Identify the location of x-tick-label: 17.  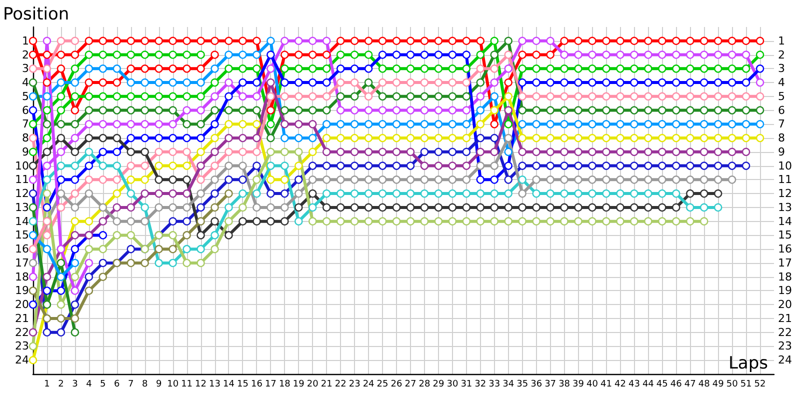
(270, 385).